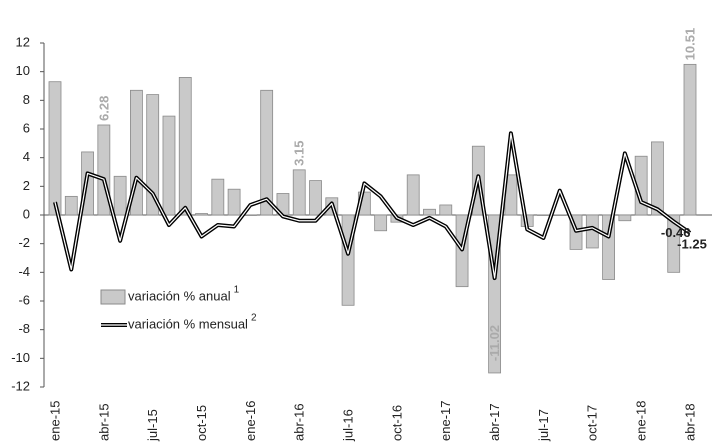 The image size is (728, 443). Describe the element at coordinates (543, 425) in the screenshot. I see `x-tick-label: jul-17` at that location.